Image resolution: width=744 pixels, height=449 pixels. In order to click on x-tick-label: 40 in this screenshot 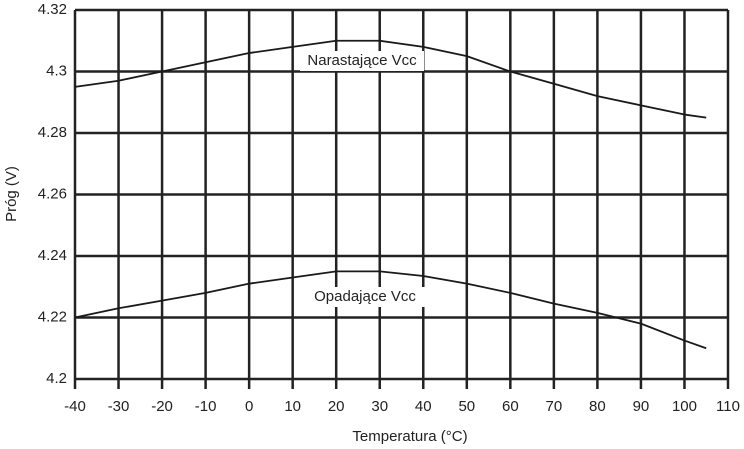, I will do `click(423, 406)`.